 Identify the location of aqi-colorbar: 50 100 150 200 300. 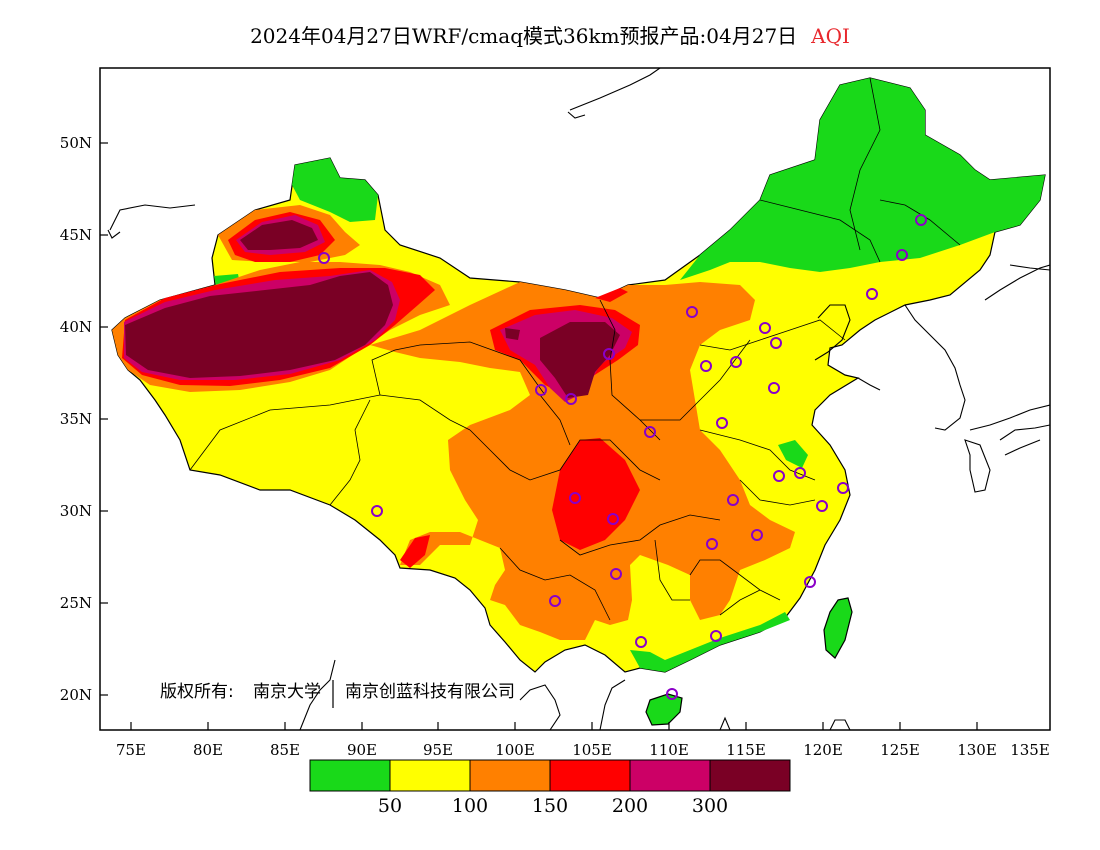
(550, 788).